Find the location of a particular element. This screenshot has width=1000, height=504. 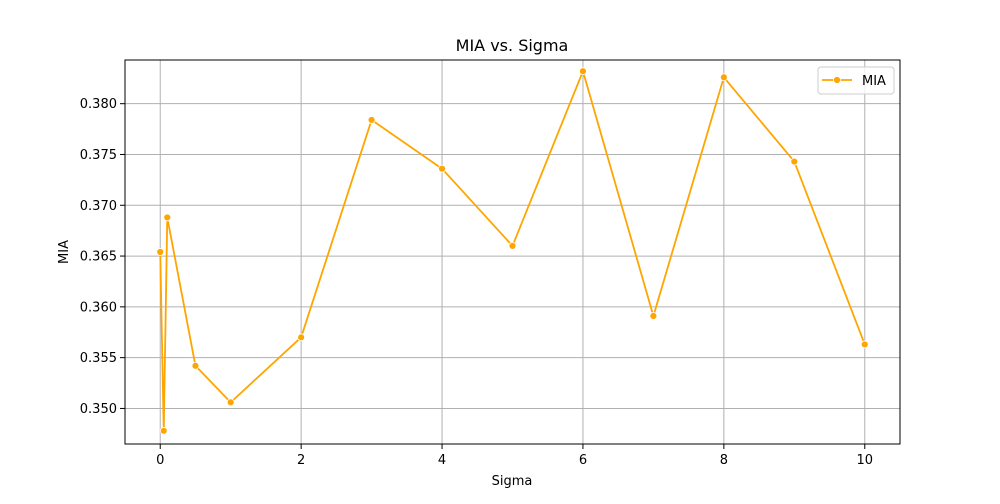

y-tick-label: 0.350 is located at coordinates (98, 409).